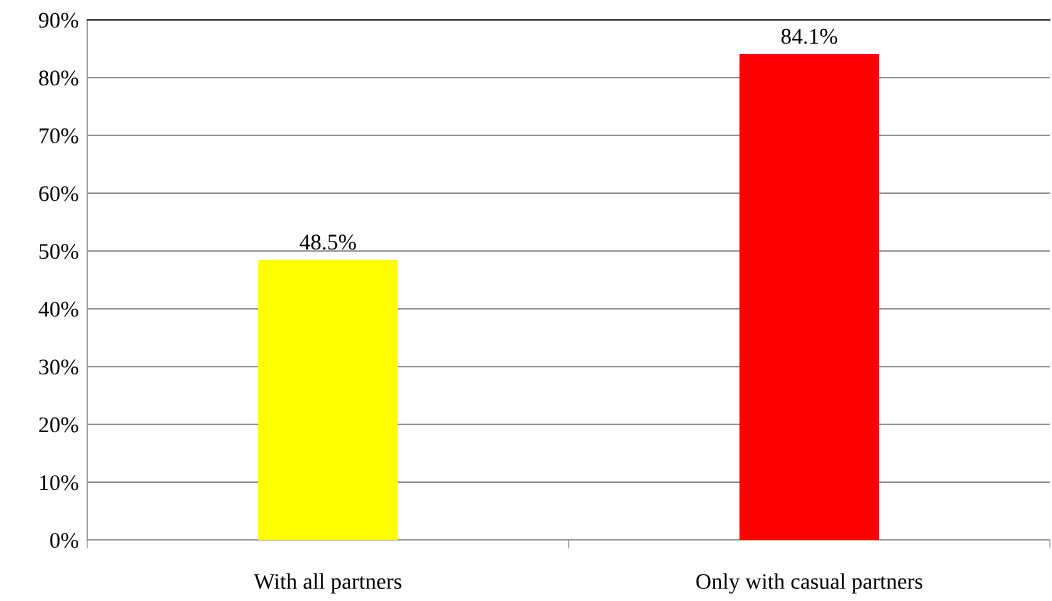  I want to click on y-tick-label: 50%, so click(59, 251).